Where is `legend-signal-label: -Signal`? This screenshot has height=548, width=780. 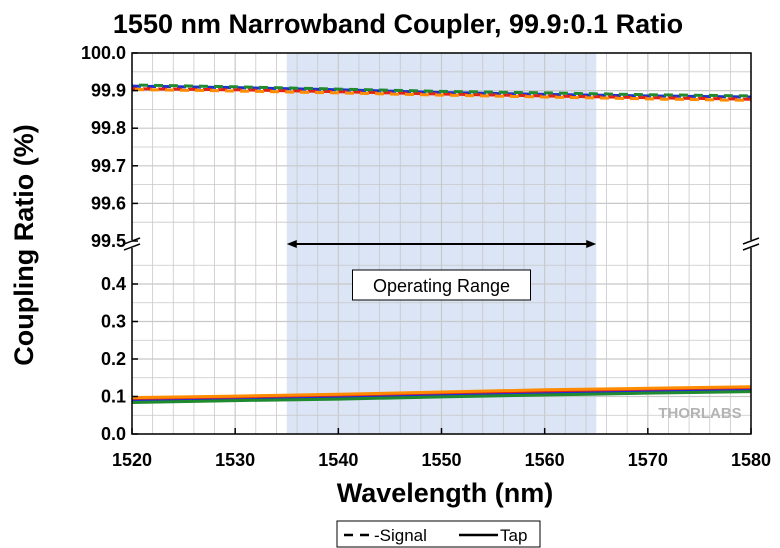 legend-signal-label: -Signal is located at coordinates (400, 535).